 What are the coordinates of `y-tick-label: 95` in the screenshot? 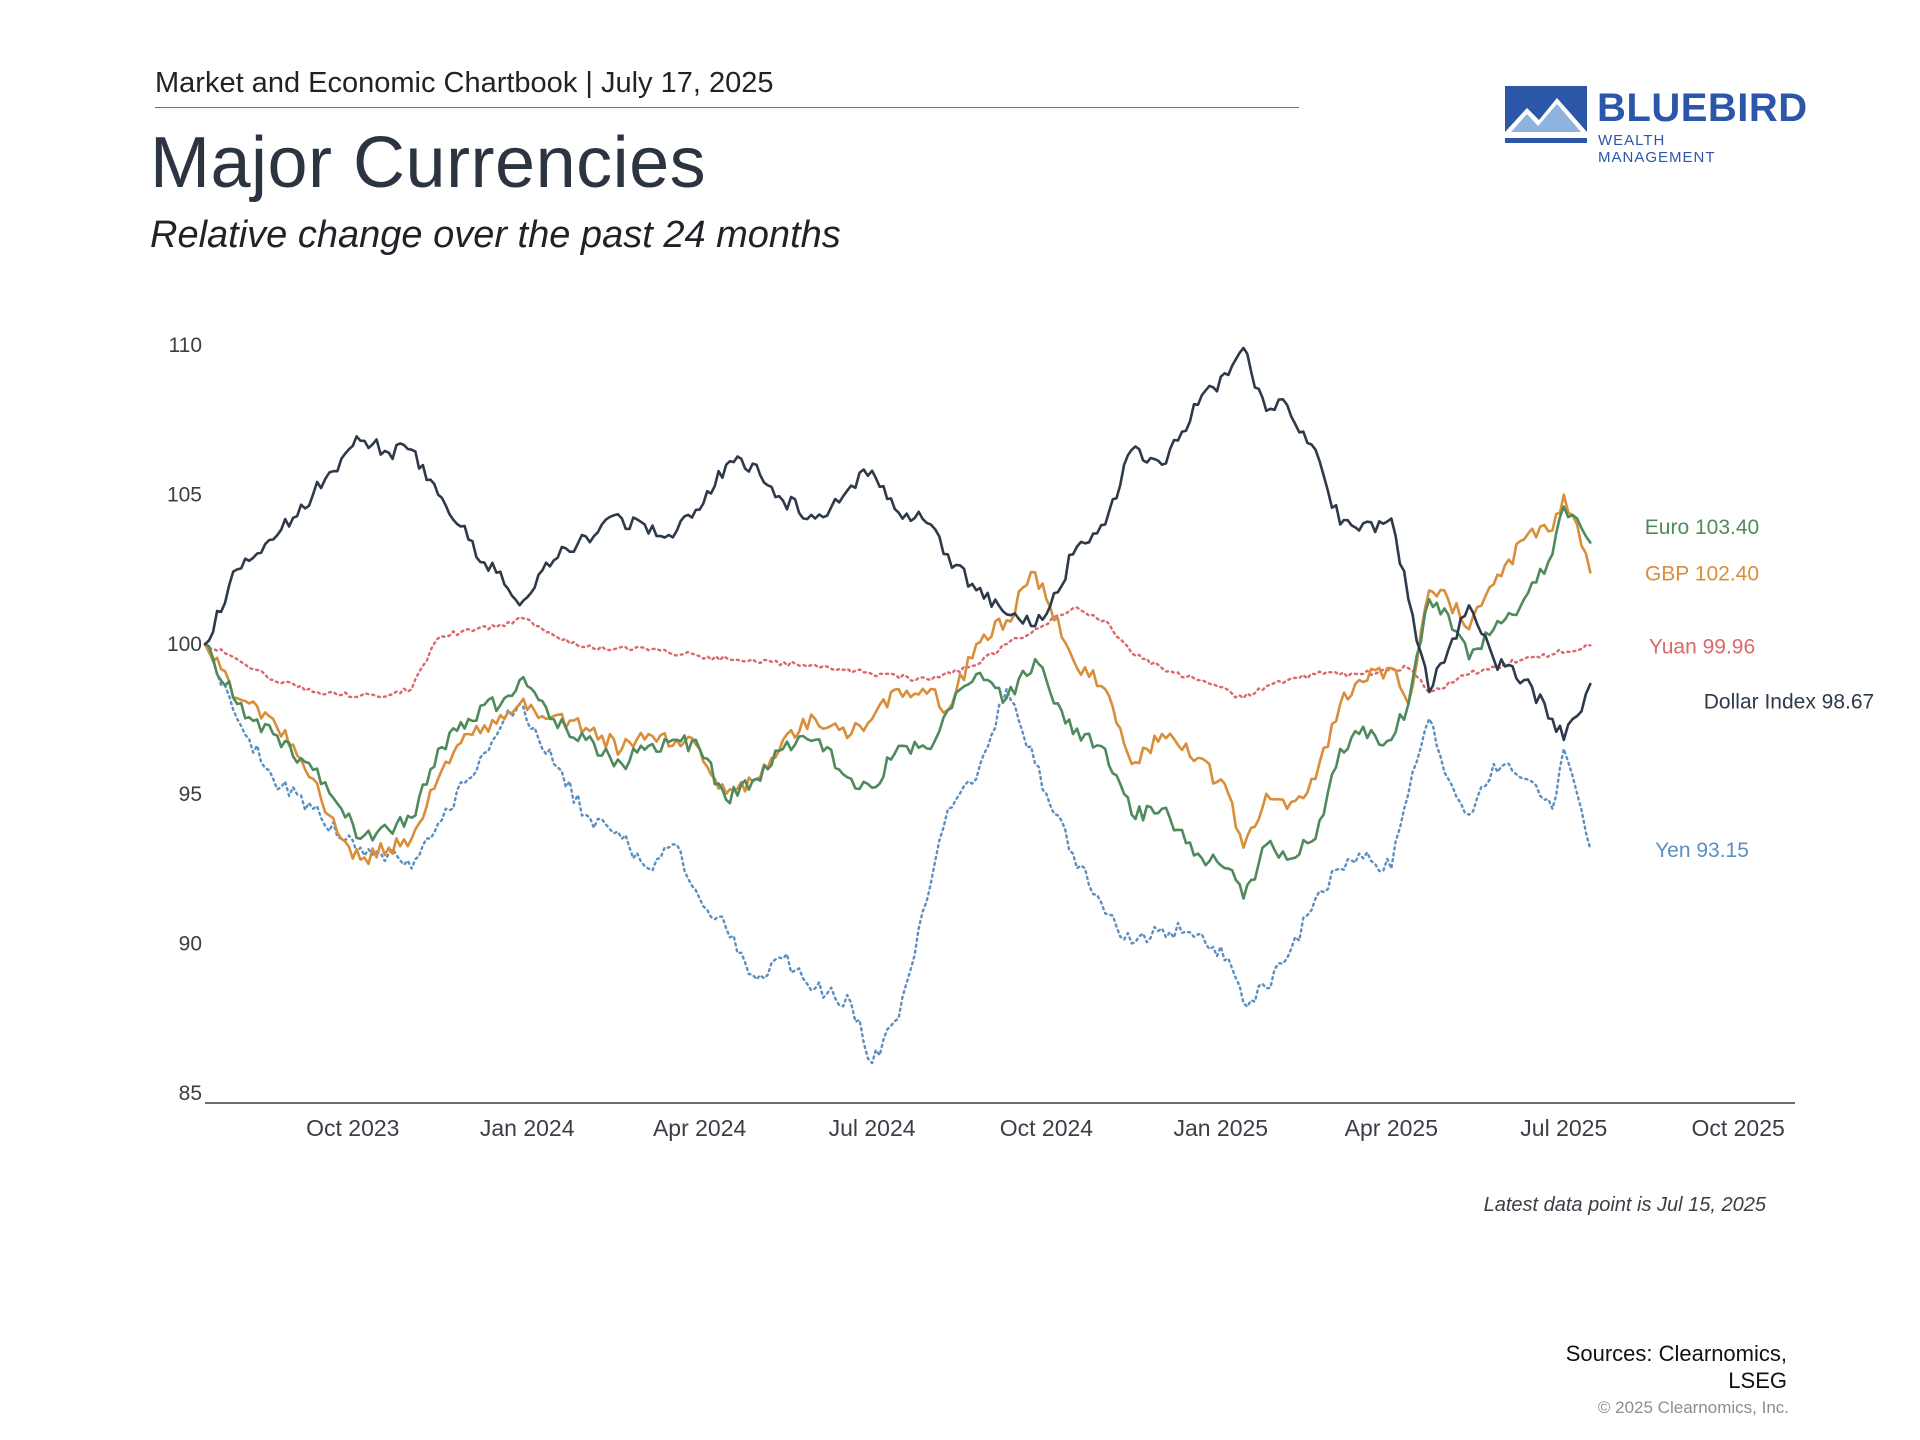 It's located at (190, 794).